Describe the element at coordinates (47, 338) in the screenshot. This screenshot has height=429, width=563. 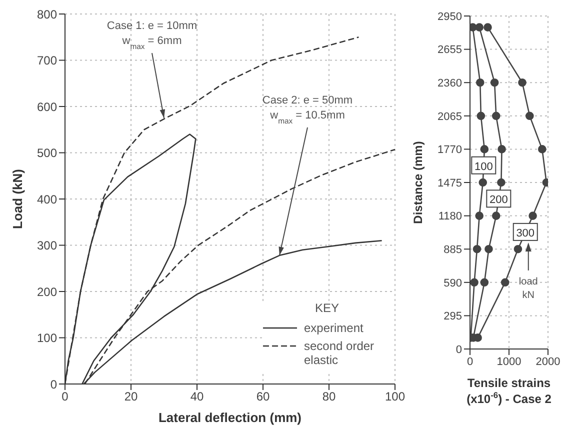
I see `y-tick-label: 100` at that location.